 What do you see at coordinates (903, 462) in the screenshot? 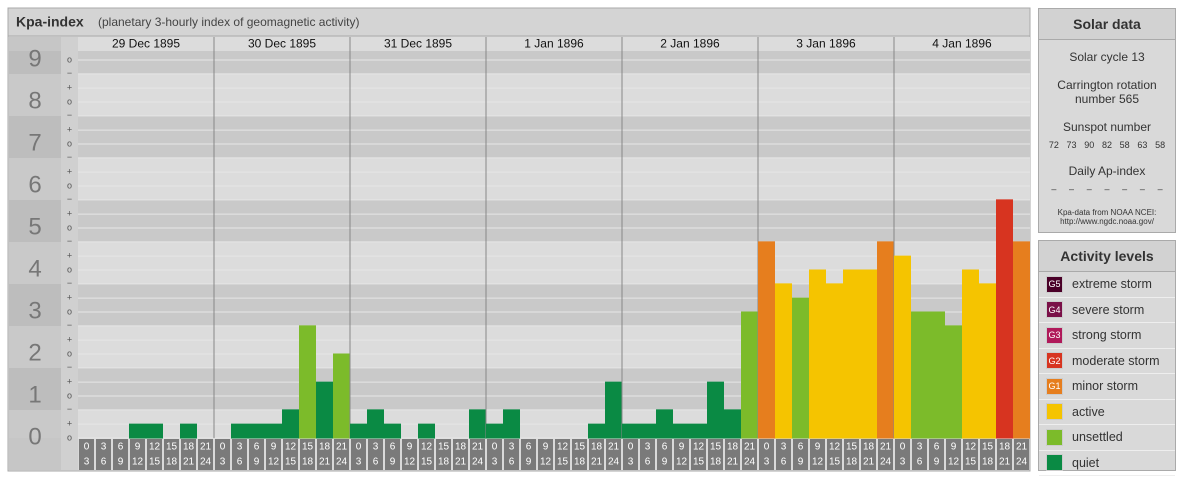
I see `x-tick-label: 3` at bounding box center [903, 462].